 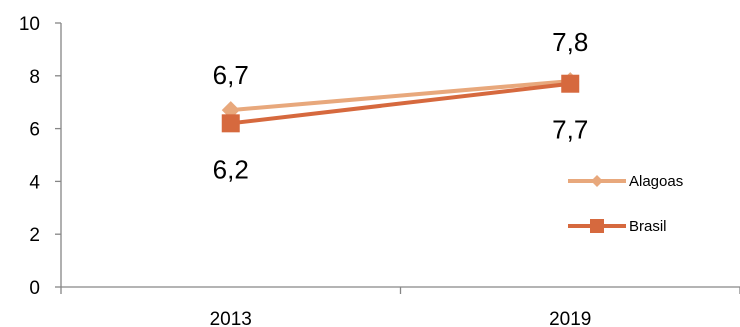 I want to click on legend: Alagoas Brasil, so click(x=625, y=204).